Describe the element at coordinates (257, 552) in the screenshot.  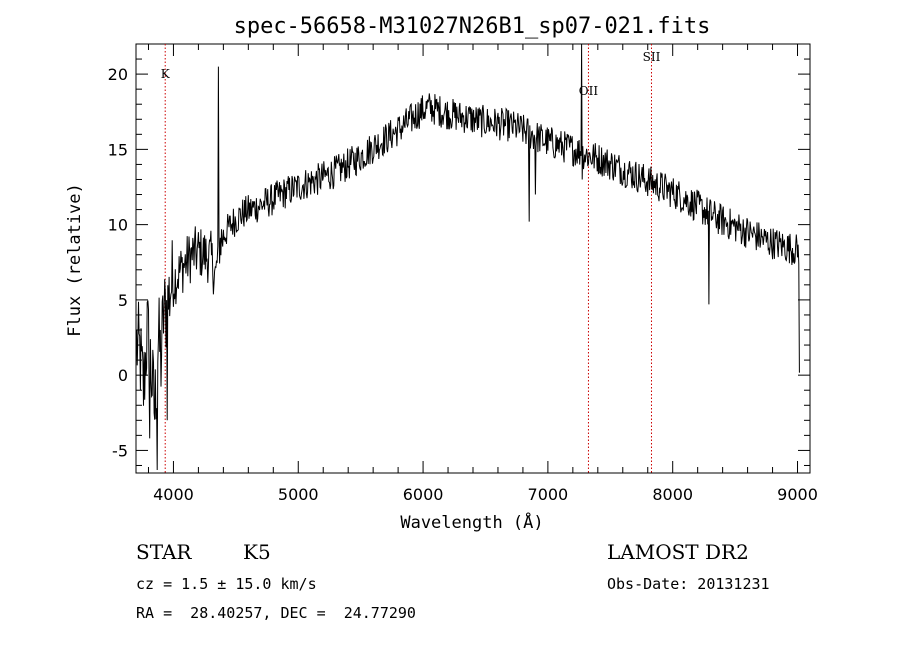
I see `object-subclass: K5` at that location.